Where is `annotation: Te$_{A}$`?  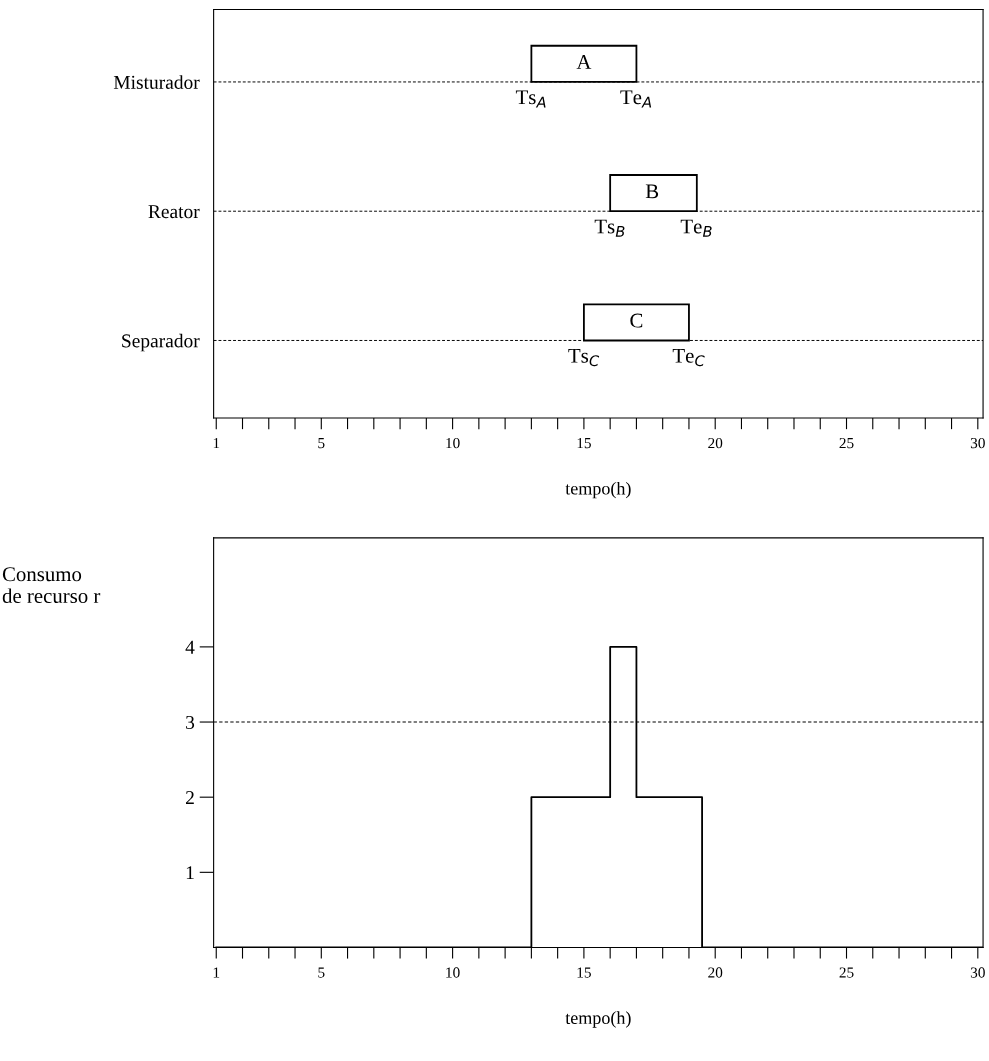 annotation: Te$_{A}$ is located at coordinates (636, 99).